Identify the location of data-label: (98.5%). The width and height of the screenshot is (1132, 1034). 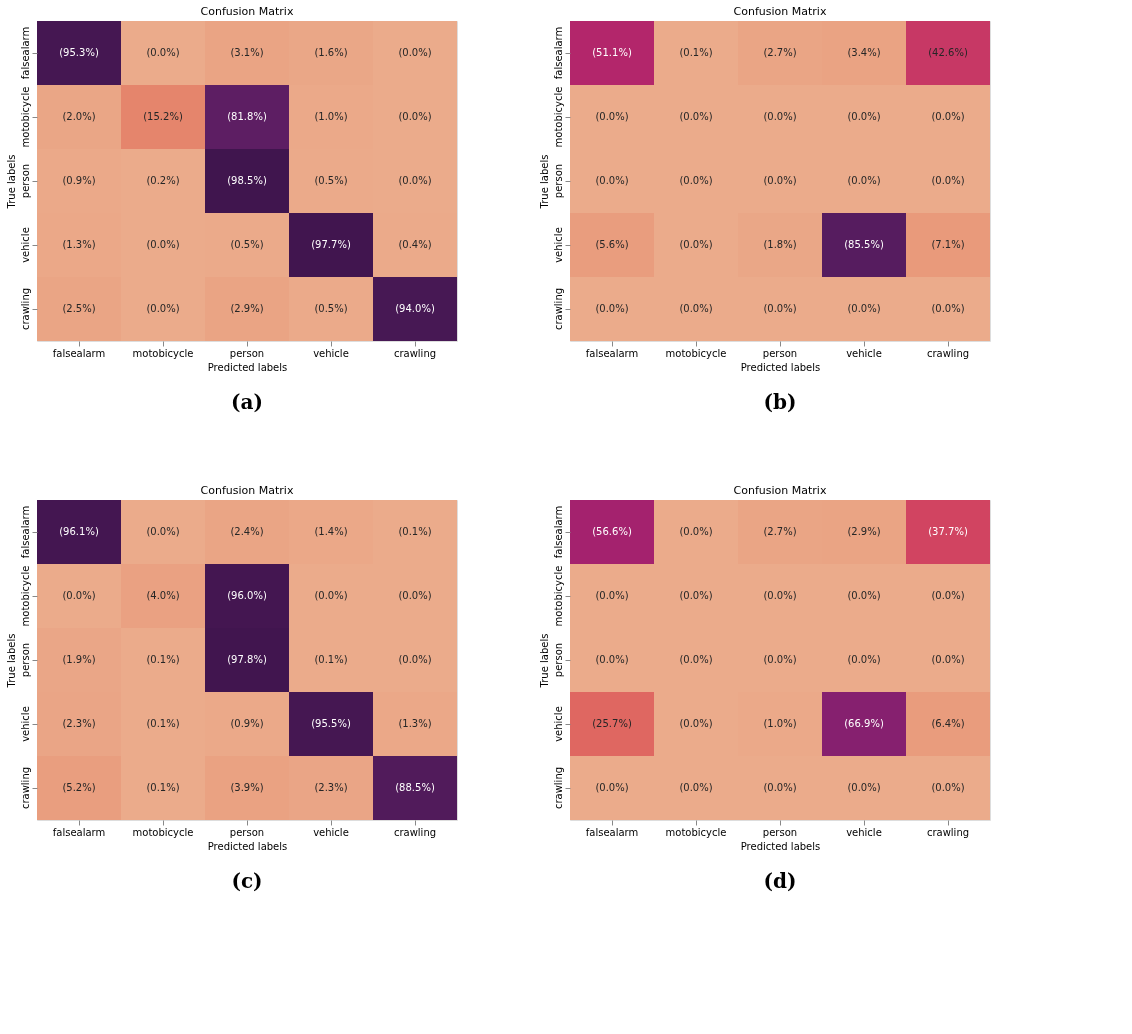
(247, 180).